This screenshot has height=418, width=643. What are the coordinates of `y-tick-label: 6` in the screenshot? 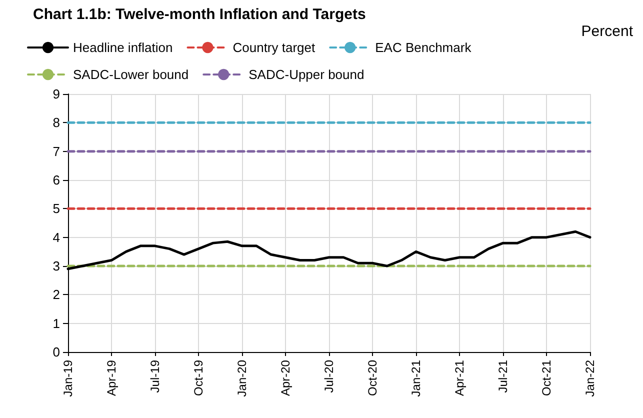 It's located at (56, 180).